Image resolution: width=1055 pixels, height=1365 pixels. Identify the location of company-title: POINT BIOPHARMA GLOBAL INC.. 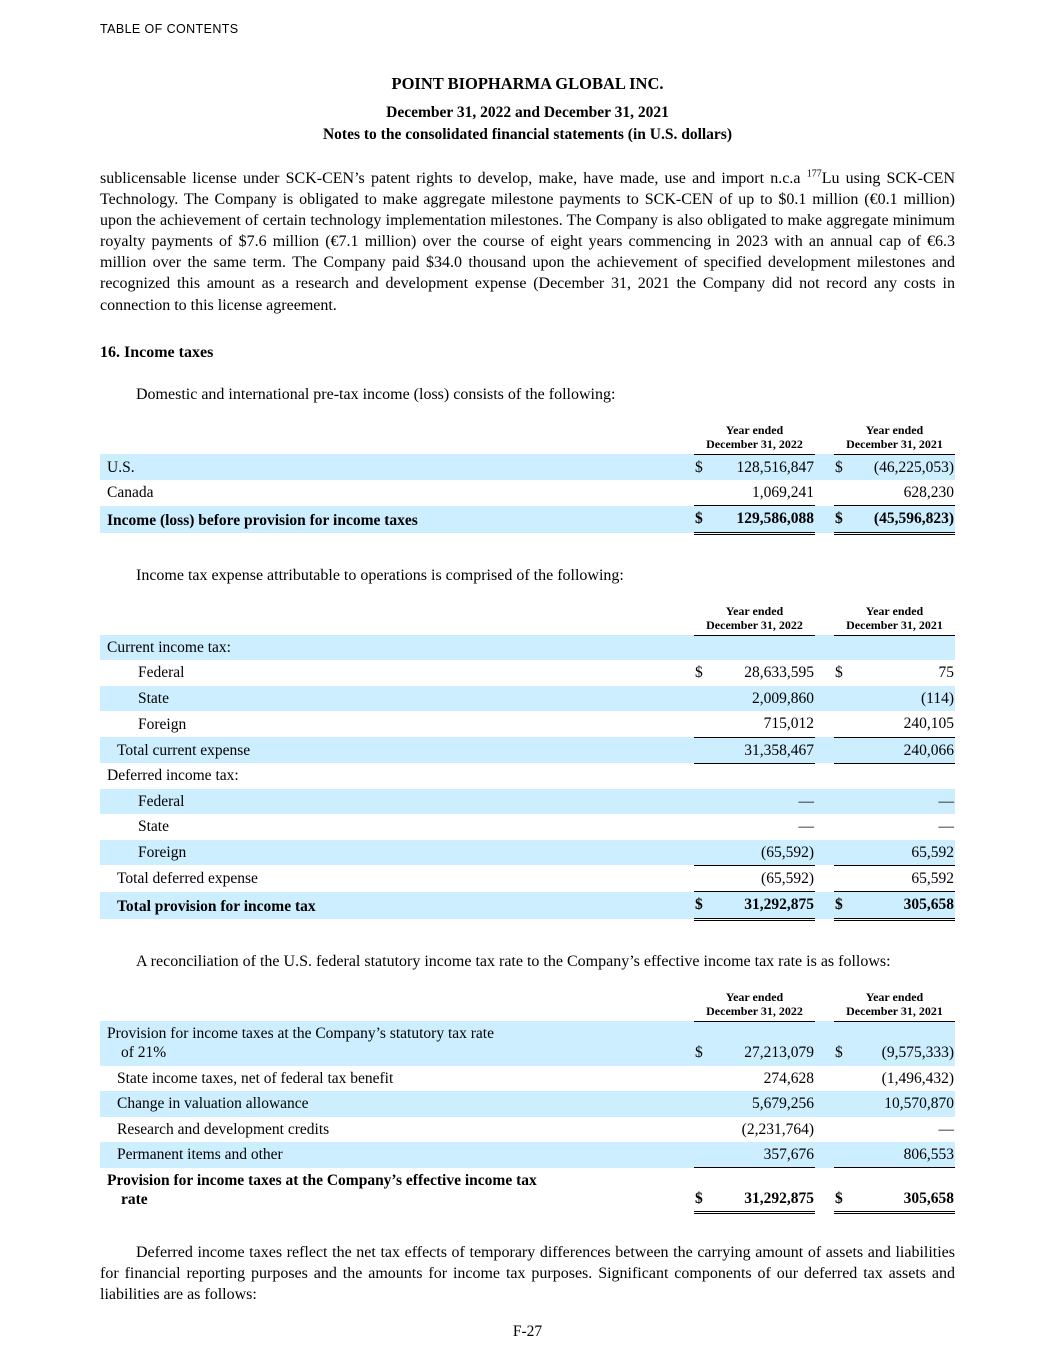
(527, 83).